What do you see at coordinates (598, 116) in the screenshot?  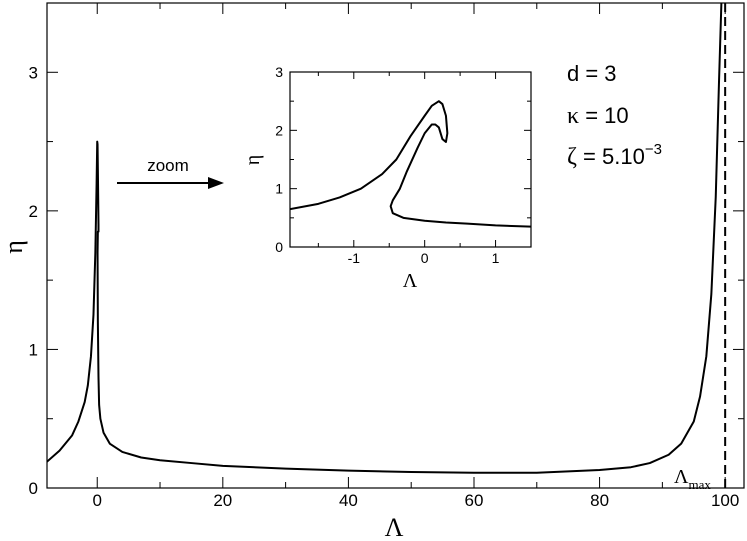 I see `param-kappa: κ = 10` at bounding box center [598, 116].